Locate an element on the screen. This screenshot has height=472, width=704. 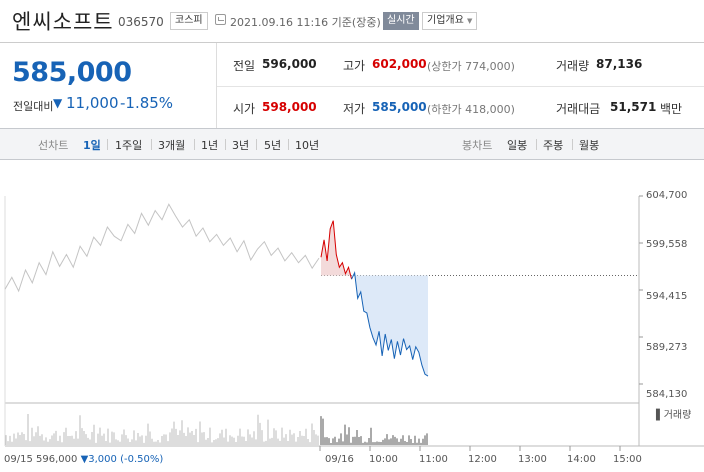
down-area is located at coordinates (389, 324).